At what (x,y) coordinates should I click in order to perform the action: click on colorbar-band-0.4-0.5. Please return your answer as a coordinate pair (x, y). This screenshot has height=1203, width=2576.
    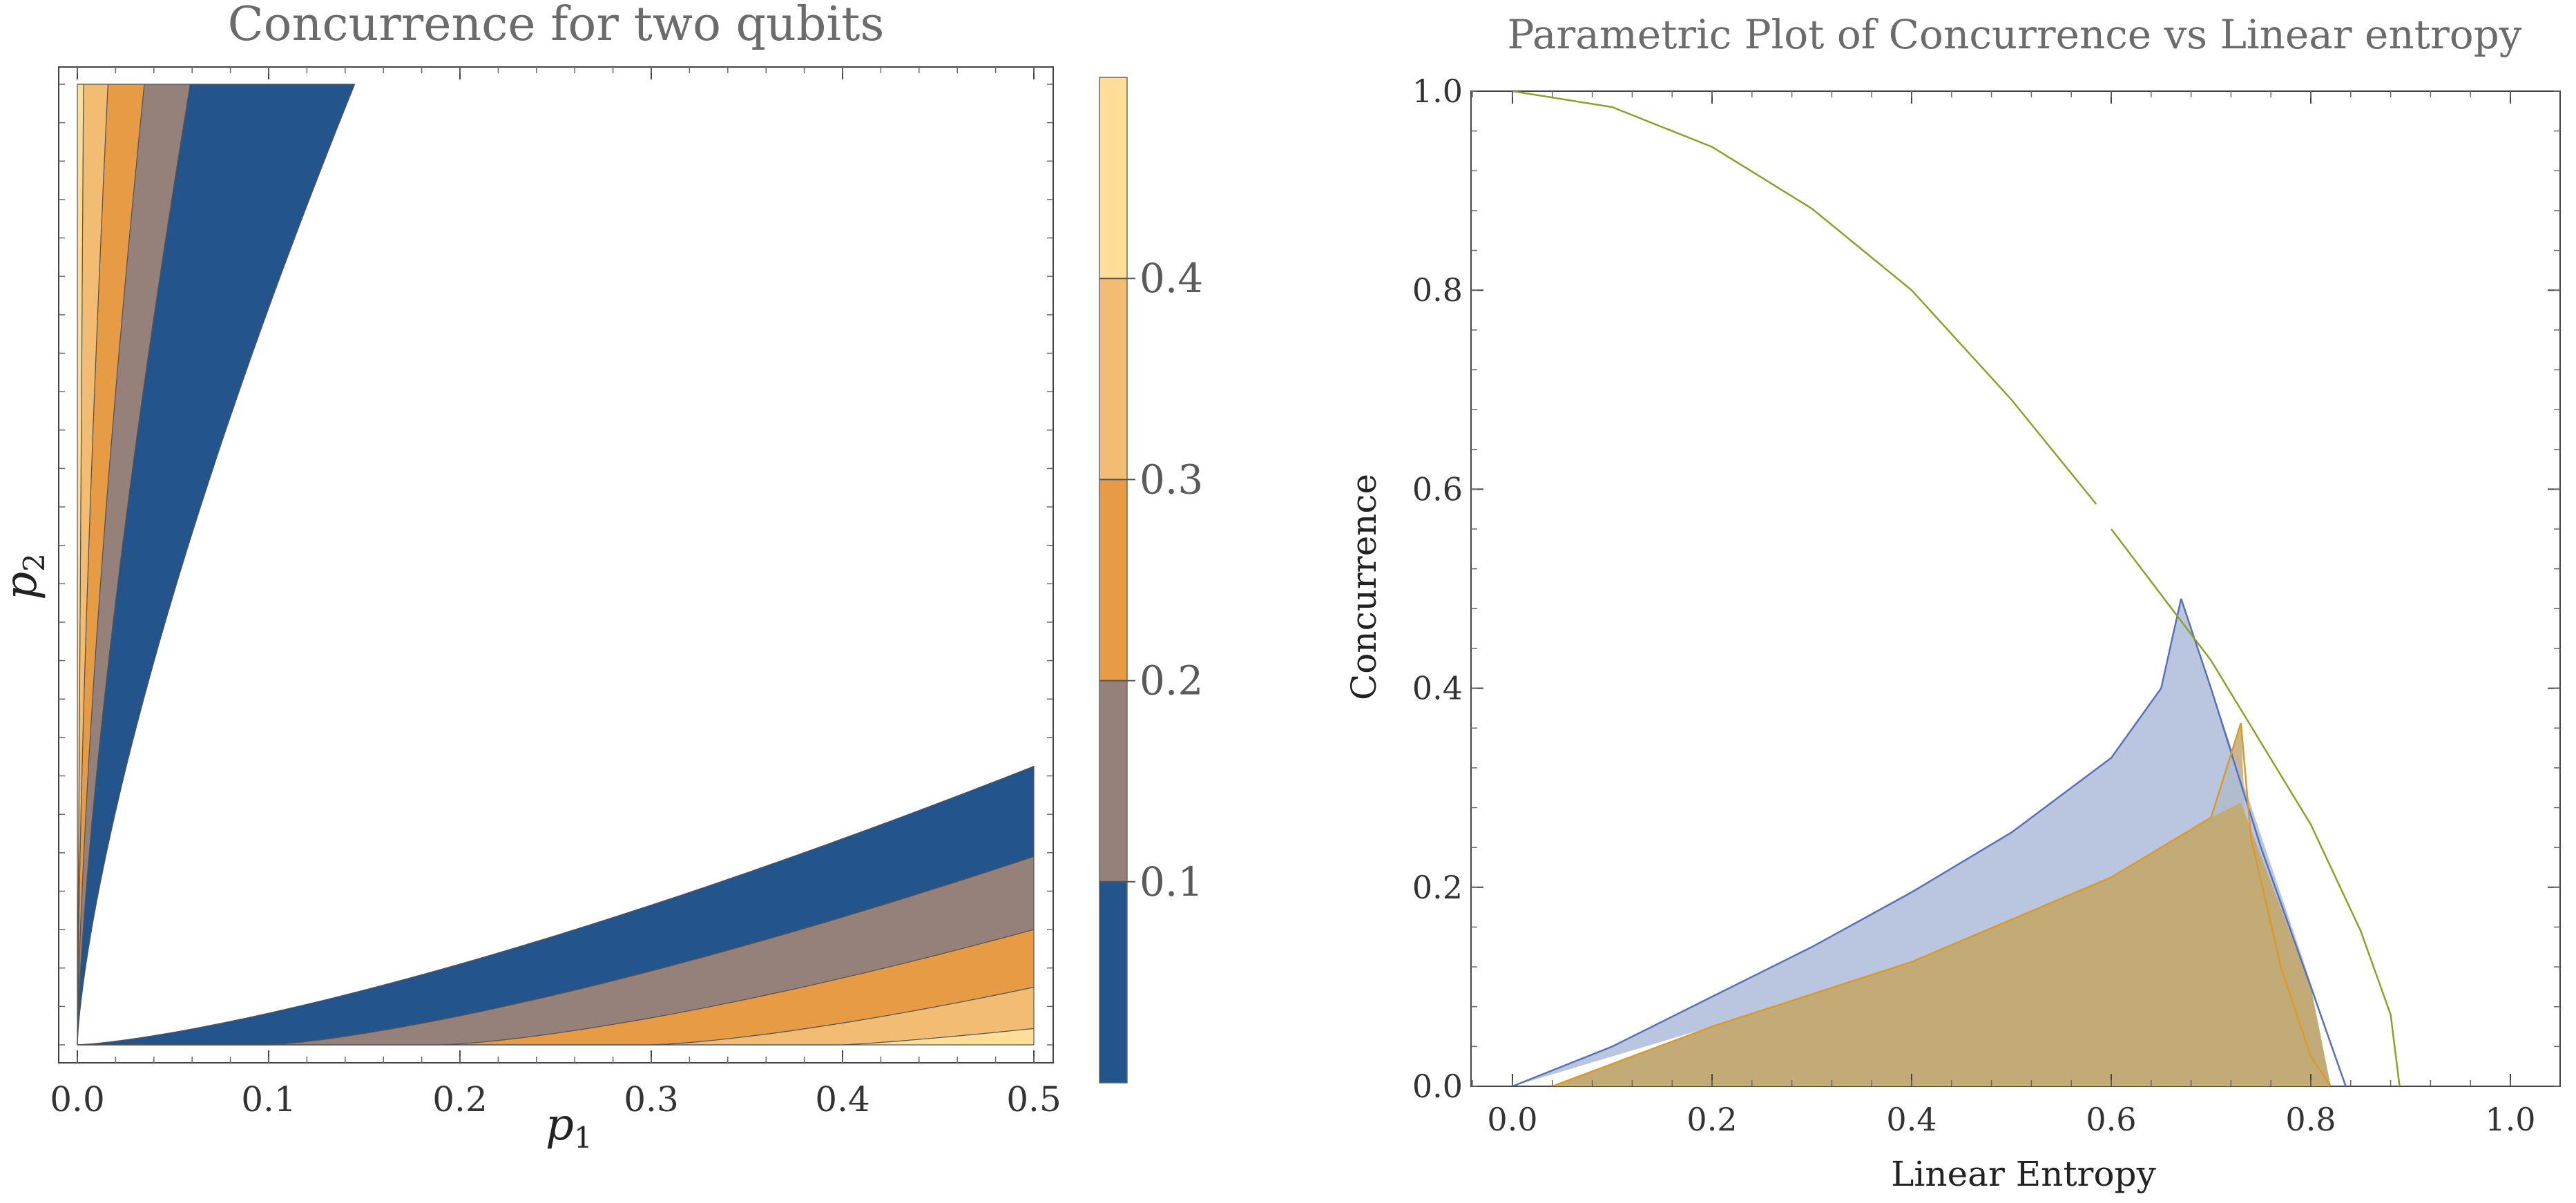
    Looking at the image, I should click on (1113, 178).